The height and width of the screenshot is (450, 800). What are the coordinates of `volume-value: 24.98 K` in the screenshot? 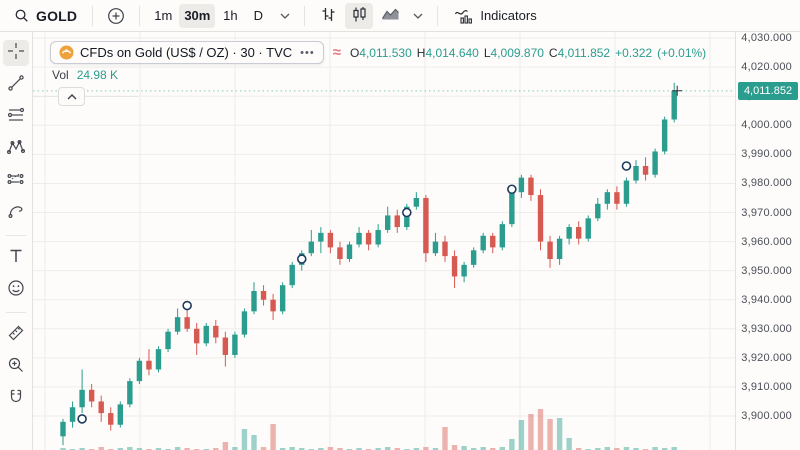 It's located at (97, 75).